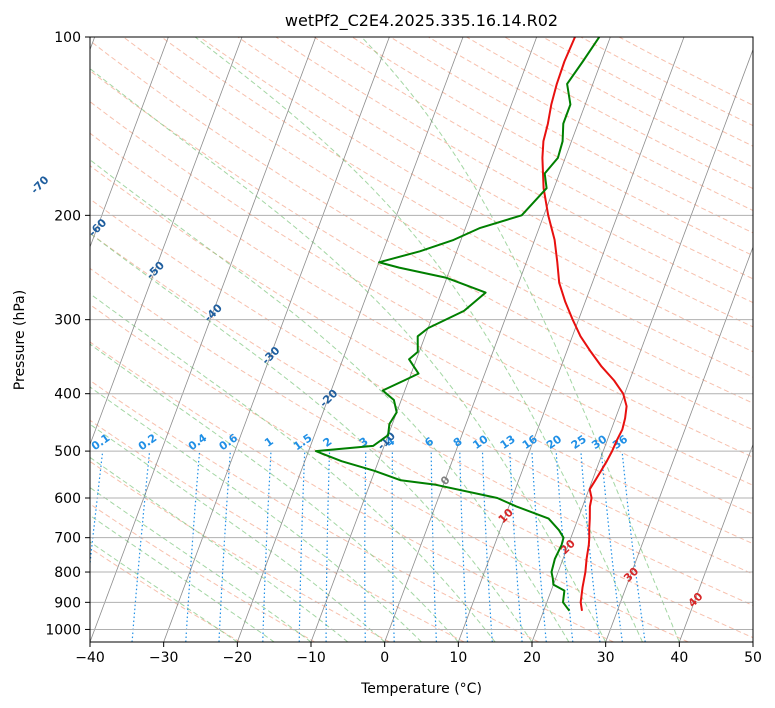  What do you see at coordinates (90, 658) in the screenshot?
I see `x-tick-label: −40` at bounding box center [90, 658].